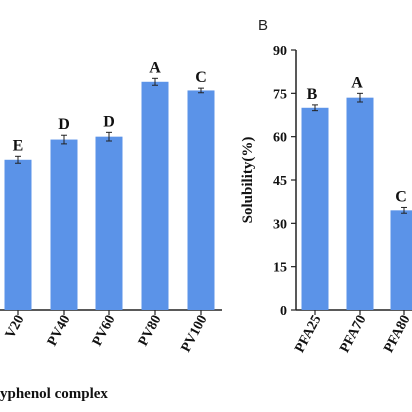 The image size is (412, 412). I want to click on panel-b-letter: B, so click(263, 25).